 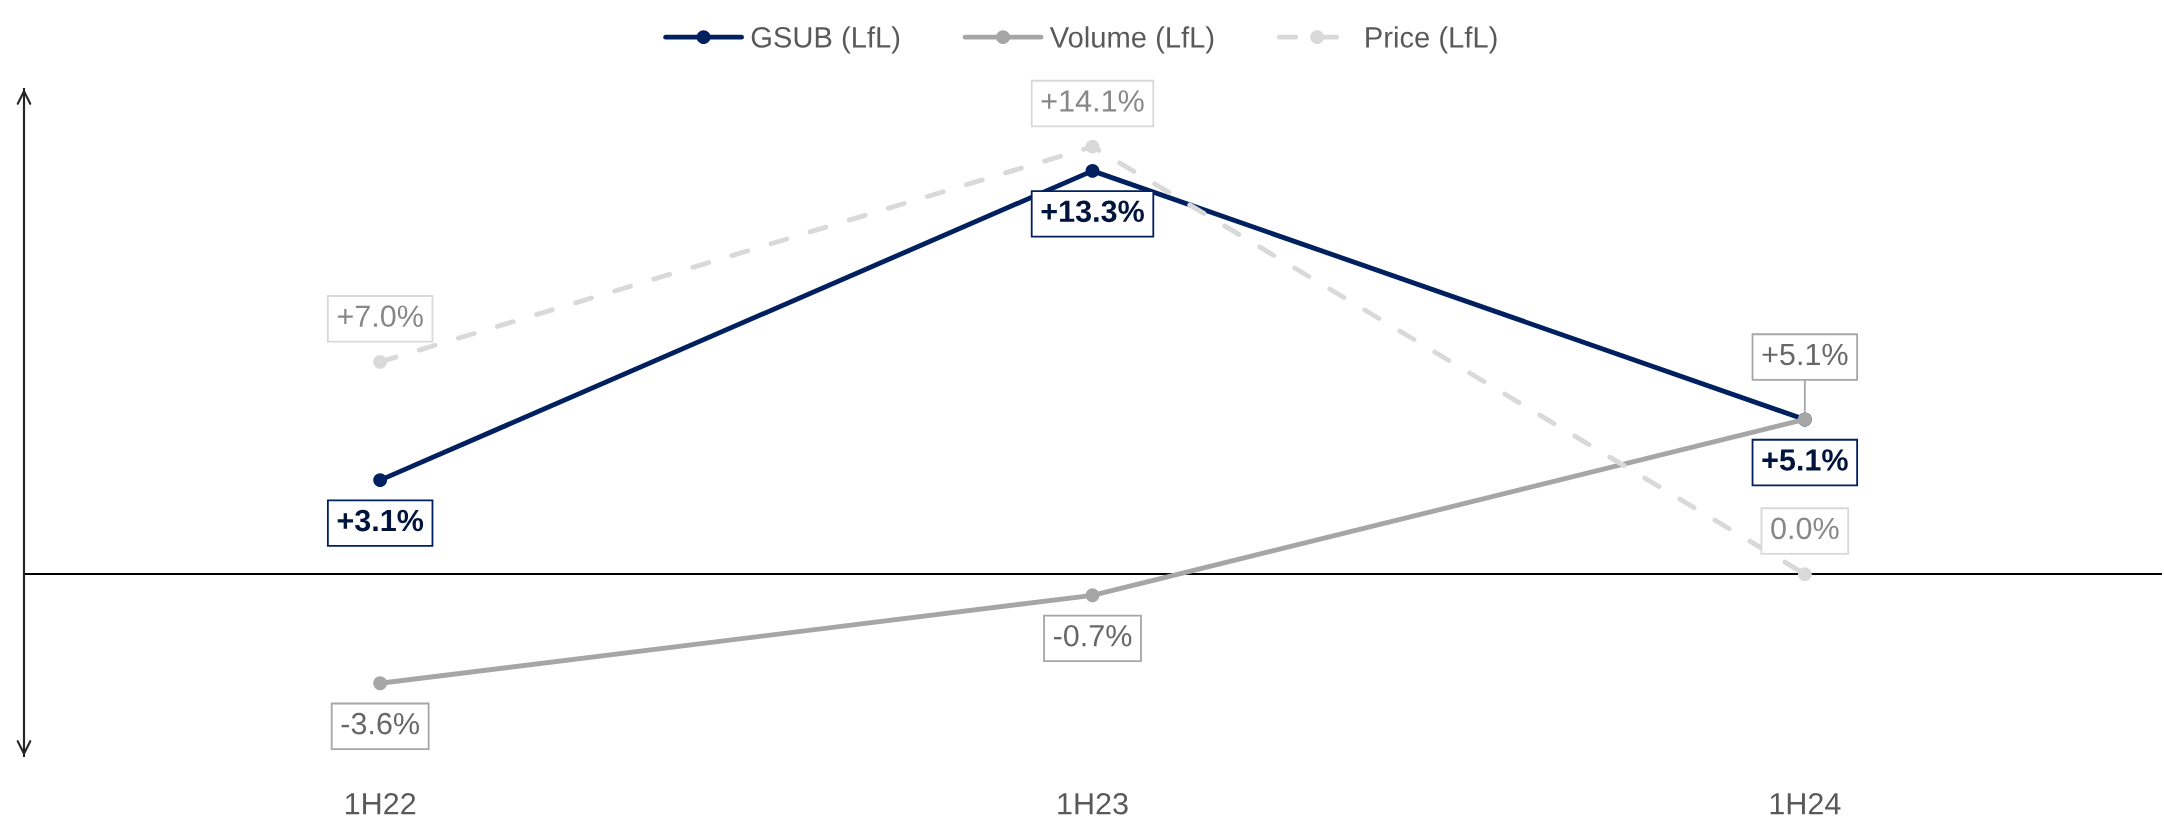 I want to click on data-label: +13.3%, so click(x=1092, y=211).